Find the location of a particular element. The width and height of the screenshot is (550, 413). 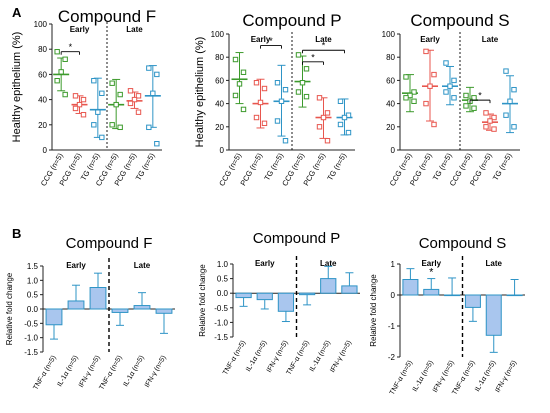

y-tick-label: -1.0 is located at coordinates (31, 338).